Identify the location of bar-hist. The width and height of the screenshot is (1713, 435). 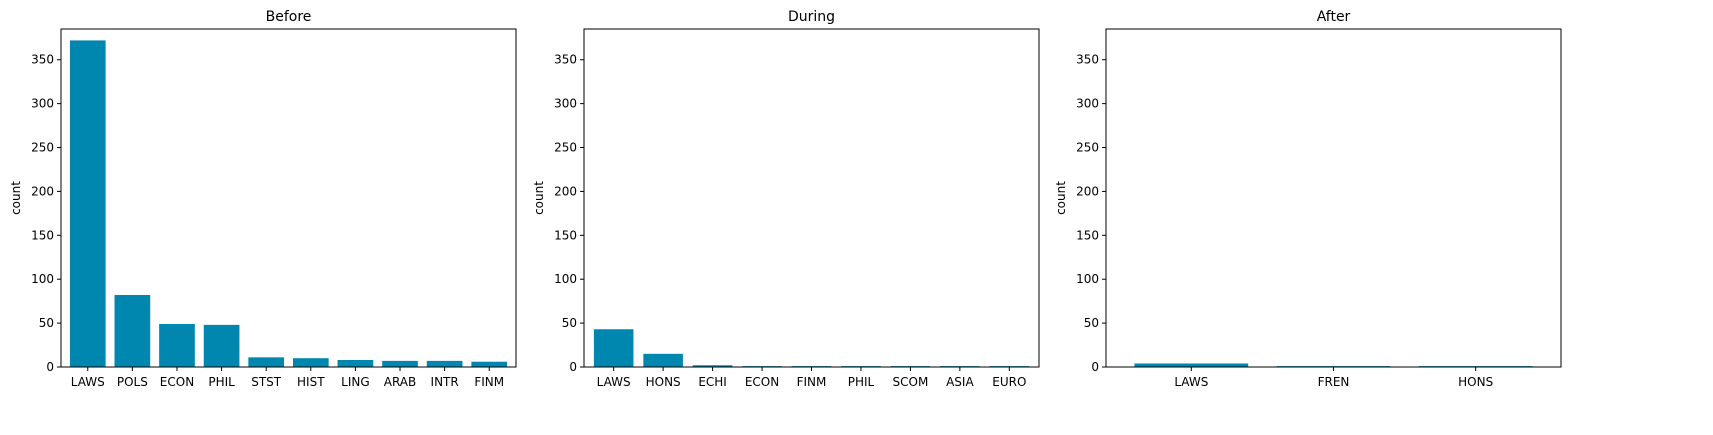
(310, 362).